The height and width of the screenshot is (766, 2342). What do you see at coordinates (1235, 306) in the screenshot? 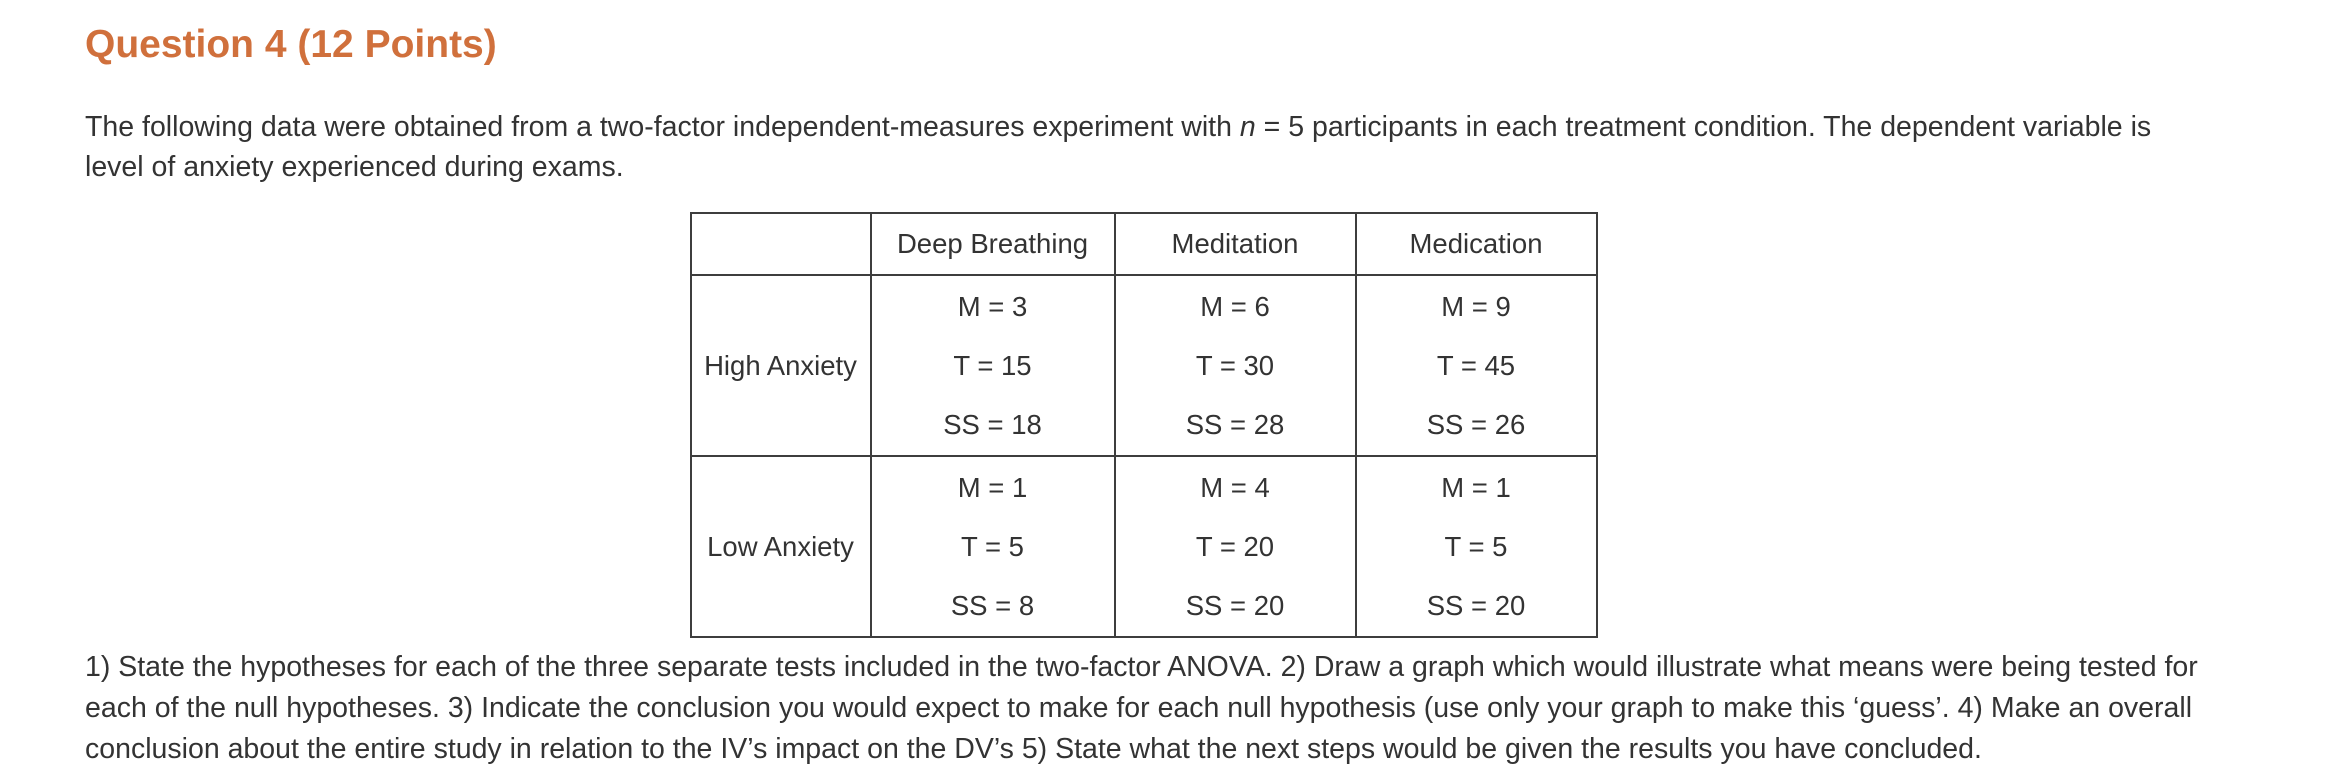
I see `stat-mean: M = 6` at bounding box center [1235, 306].